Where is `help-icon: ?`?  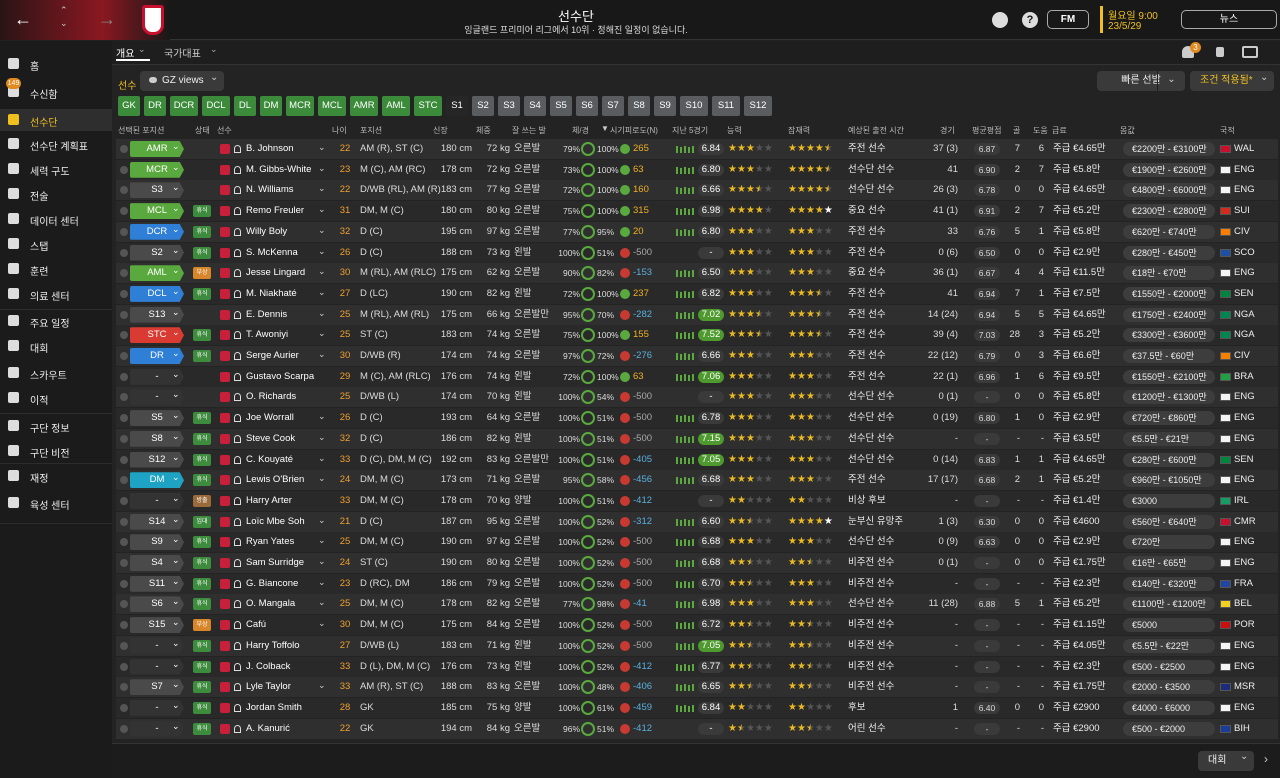
help-icon: ? is located at coordinates (1030, 20).